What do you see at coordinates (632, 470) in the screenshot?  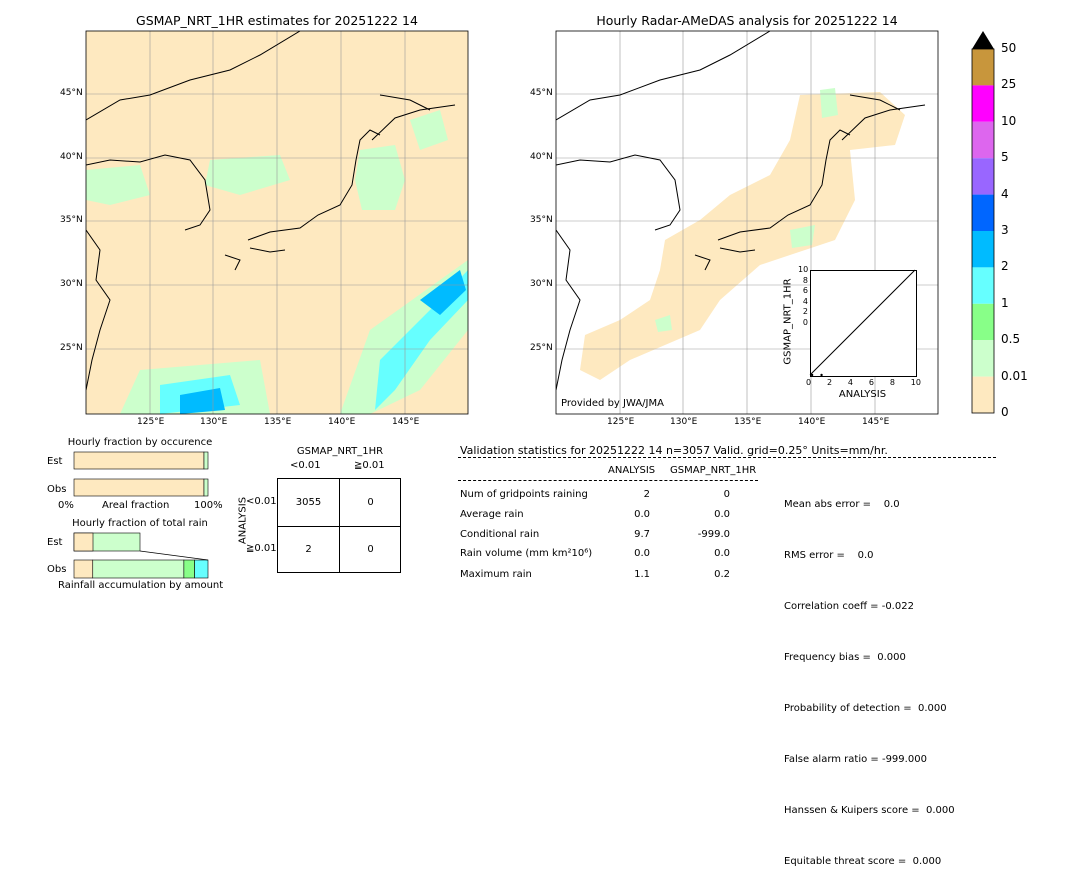 I see `validation-col-analysis: ANALYSIS` at bounding box center [632, 470].